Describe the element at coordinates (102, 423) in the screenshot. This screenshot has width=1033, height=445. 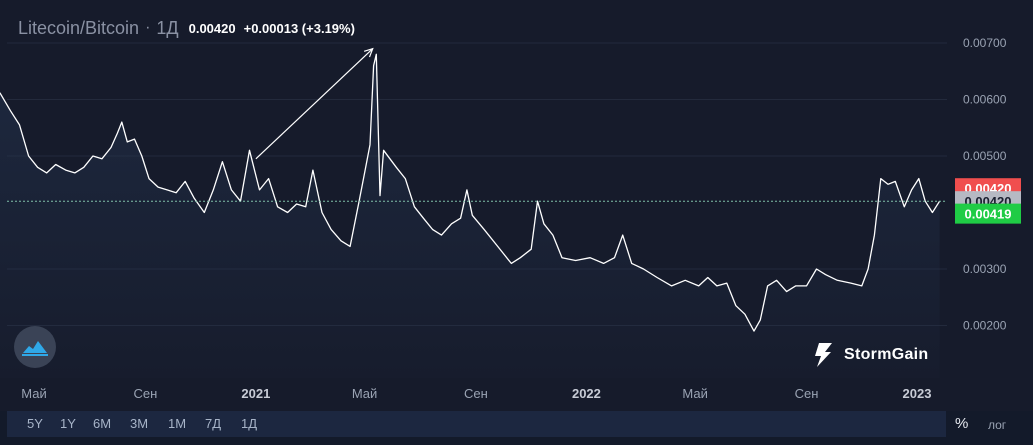
I see `range-6m-button: 6M` at that location.